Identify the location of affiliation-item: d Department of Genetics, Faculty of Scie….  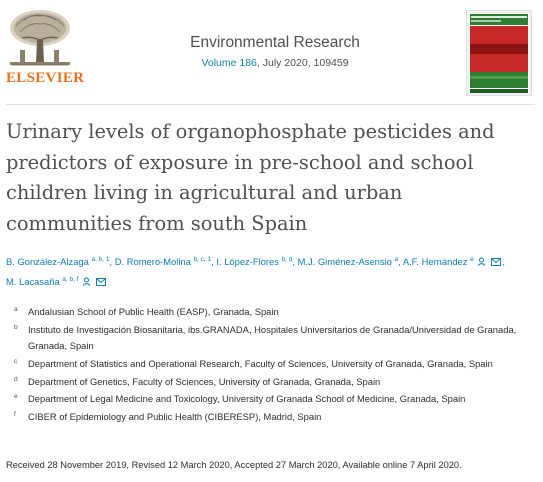
(276, 382).